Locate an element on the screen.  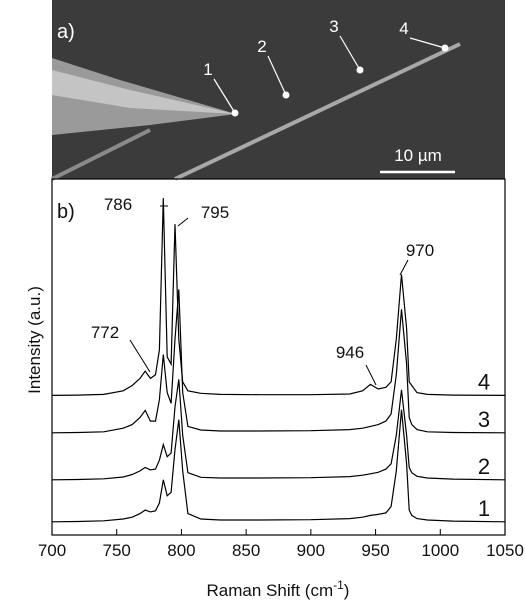
scale-bar-label: 10 µm is located at coordinates (418, 155).